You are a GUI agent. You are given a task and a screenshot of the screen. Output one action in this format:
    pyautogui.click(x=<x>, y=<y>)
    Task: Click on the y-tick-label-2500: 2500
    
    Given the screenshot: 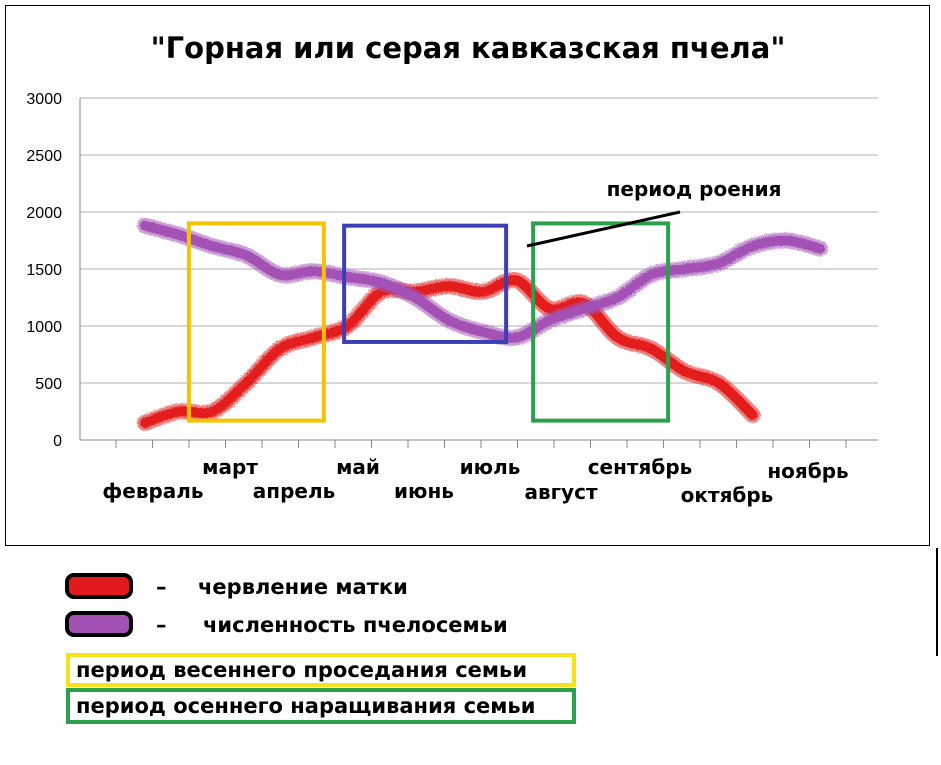 What is the action you would take?
    pyautogui.click(x=44, y=156)
    